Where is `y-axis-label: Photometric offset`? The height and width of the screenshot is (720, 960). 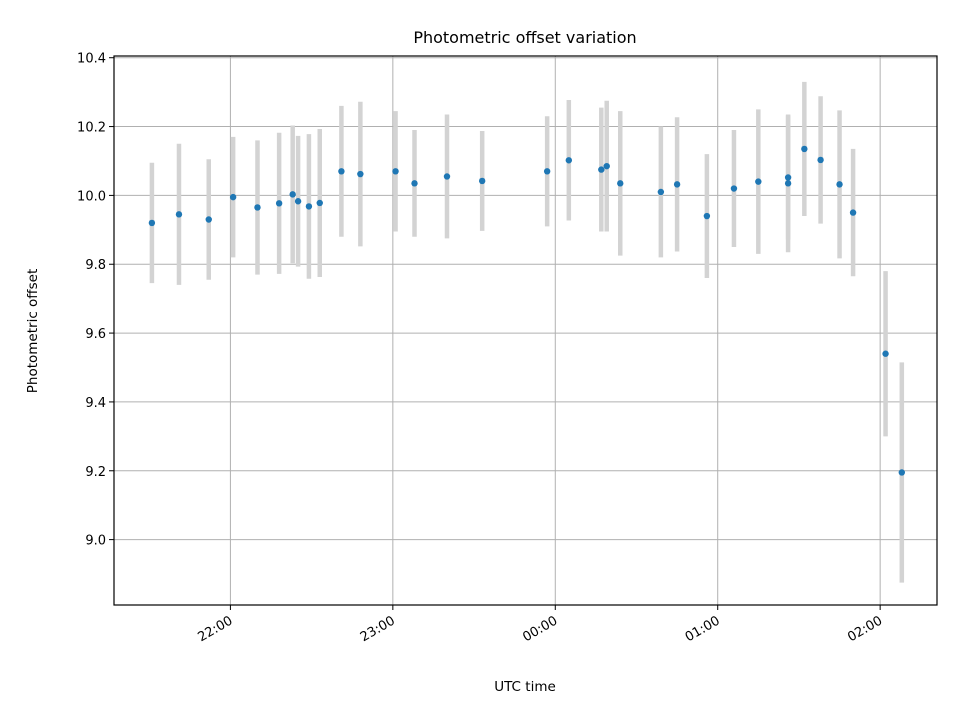 y-axis-label: Photometric offset is located at coordinates (33, 331).